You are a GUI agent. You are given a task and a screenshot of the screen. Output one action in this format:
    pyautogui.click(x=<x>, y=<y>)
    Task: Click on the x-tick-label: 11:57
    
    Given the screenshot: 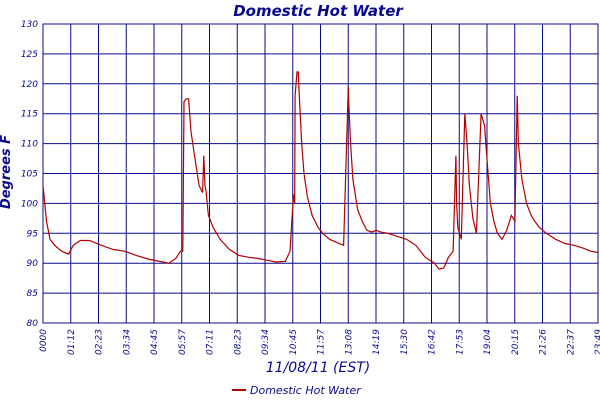 What is the action you would take?
    pyautogui.click(x=322, y=342)
    